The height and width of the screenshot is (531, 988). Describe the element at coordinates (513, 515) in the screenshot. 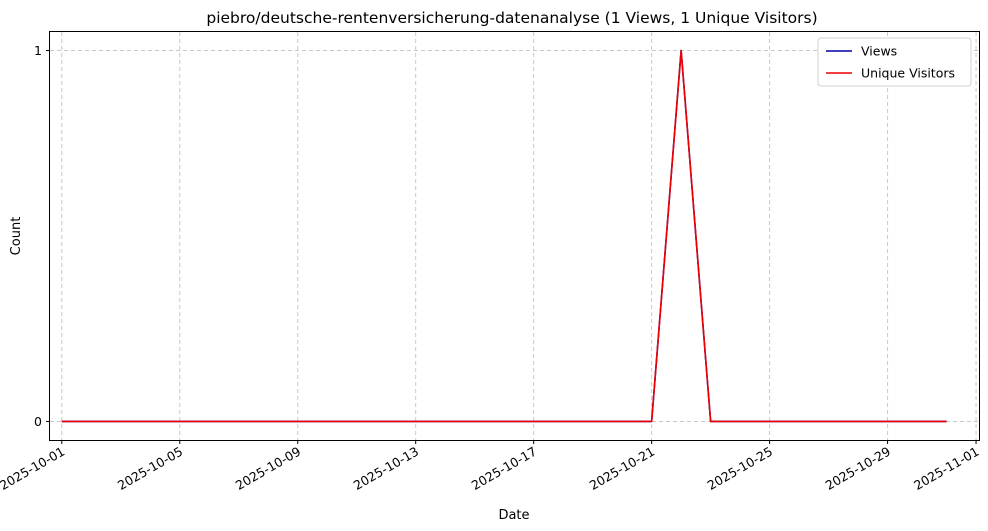

I see `x-axis-label: Date` at that location.